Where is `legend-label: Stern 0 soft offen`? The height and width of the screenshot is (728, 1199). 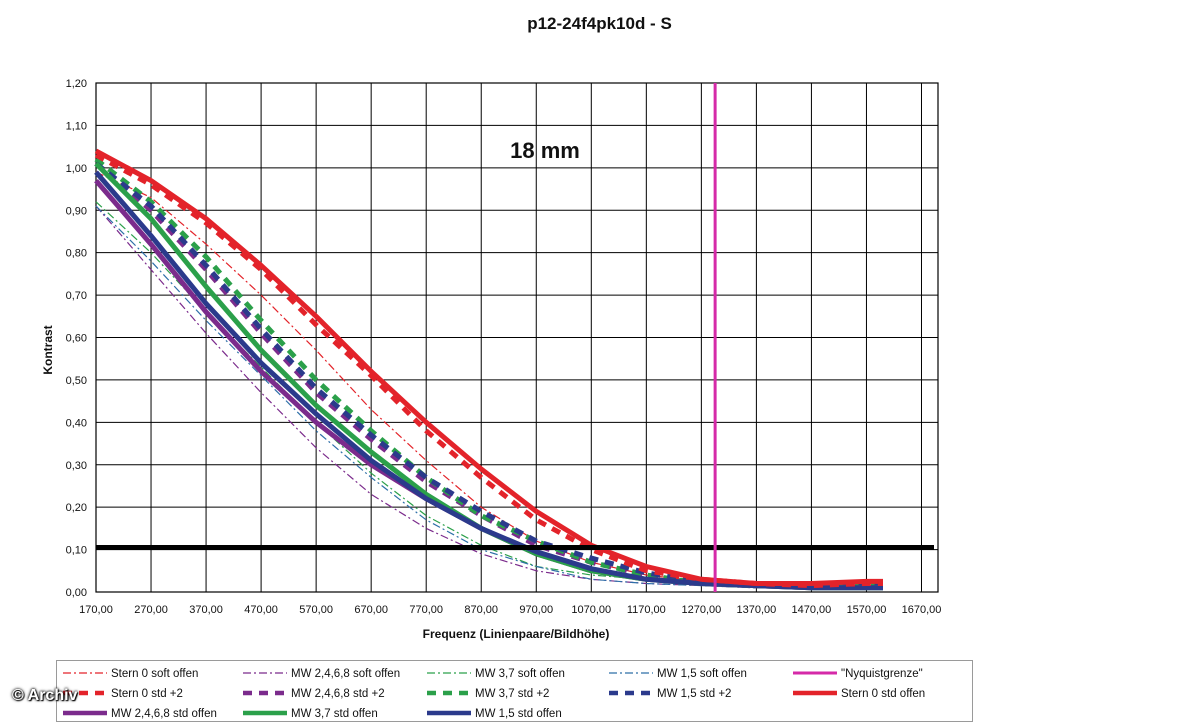 legend-label: Stern 0 soft offen is located at coordinates (154, 674).